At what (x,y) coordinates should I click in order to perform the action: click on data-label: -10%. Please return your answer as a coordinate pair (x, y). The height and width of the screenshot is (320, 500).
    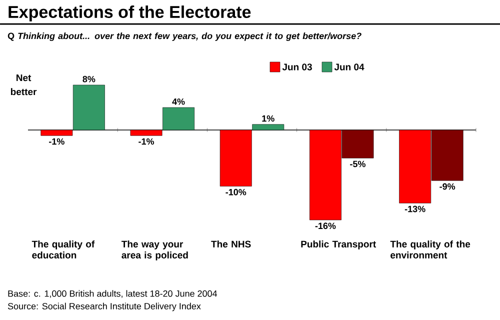
    Looking at the image, I should click on (236, 192).